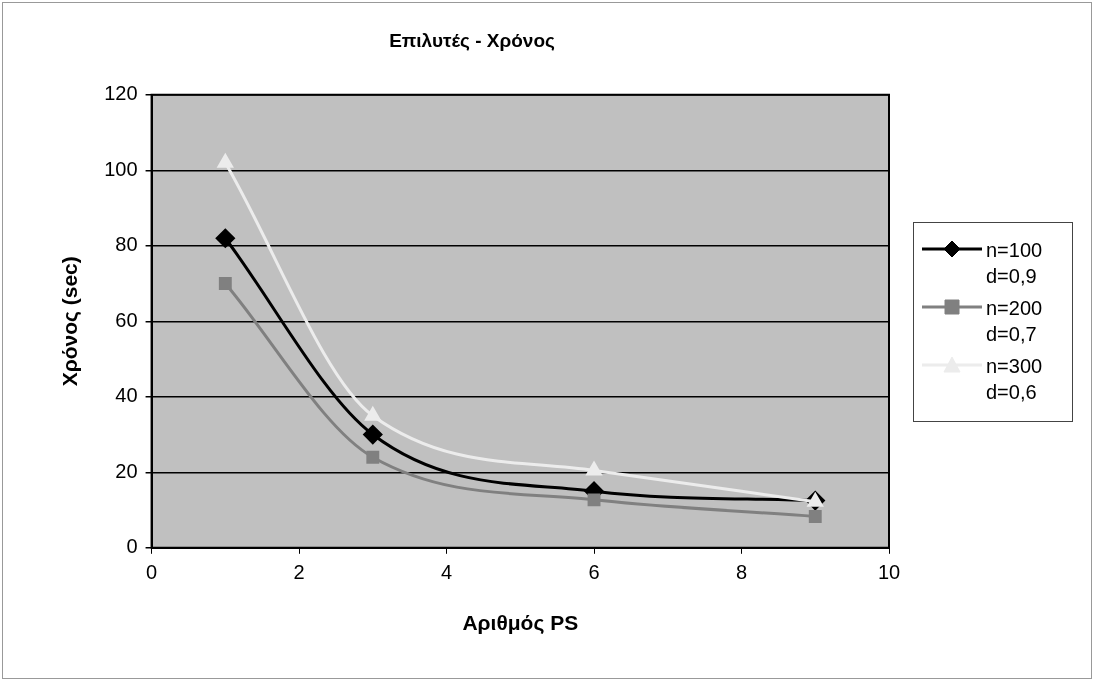 The height and width of the screenshot is (681, 1094). What do you see at coordinates (741, 572) in the screenshot?
I see `x-tick-label: 8` at bounding box center [741, 572].